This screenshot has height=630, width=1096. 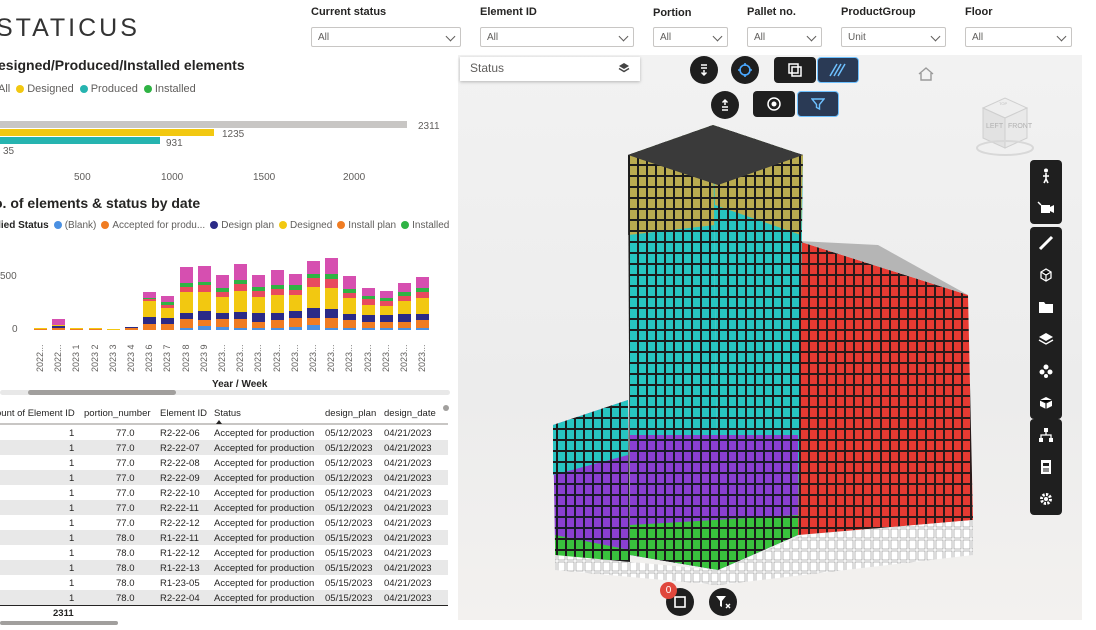 I want to click on explode-button, so click(x=1046, y=371).